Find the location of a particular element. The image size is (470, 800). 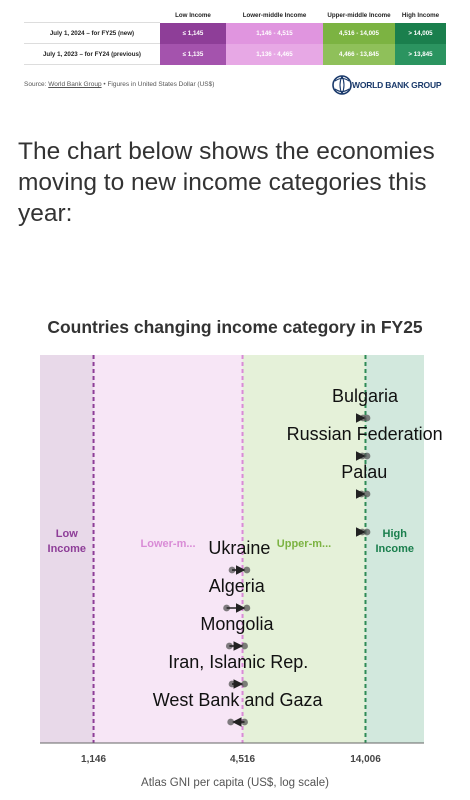

country-label-ukraine: Ukraine is located at coordinates (239, 548).